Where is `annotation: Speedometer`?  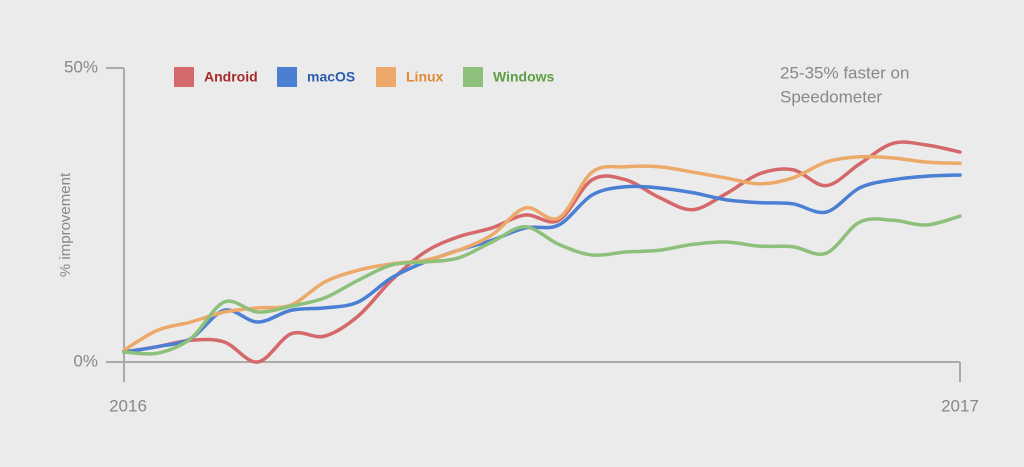 annotation: Speedometer is located at coordinates (831, 96).